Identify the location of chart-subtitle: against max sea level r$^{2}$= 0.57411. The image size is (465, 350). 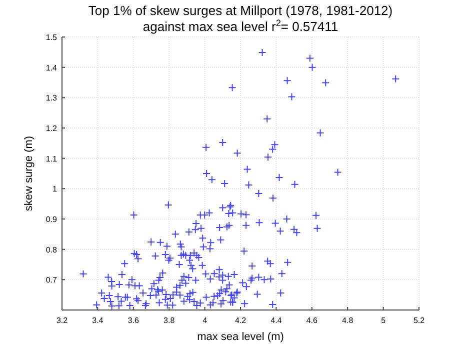
(240, 26).